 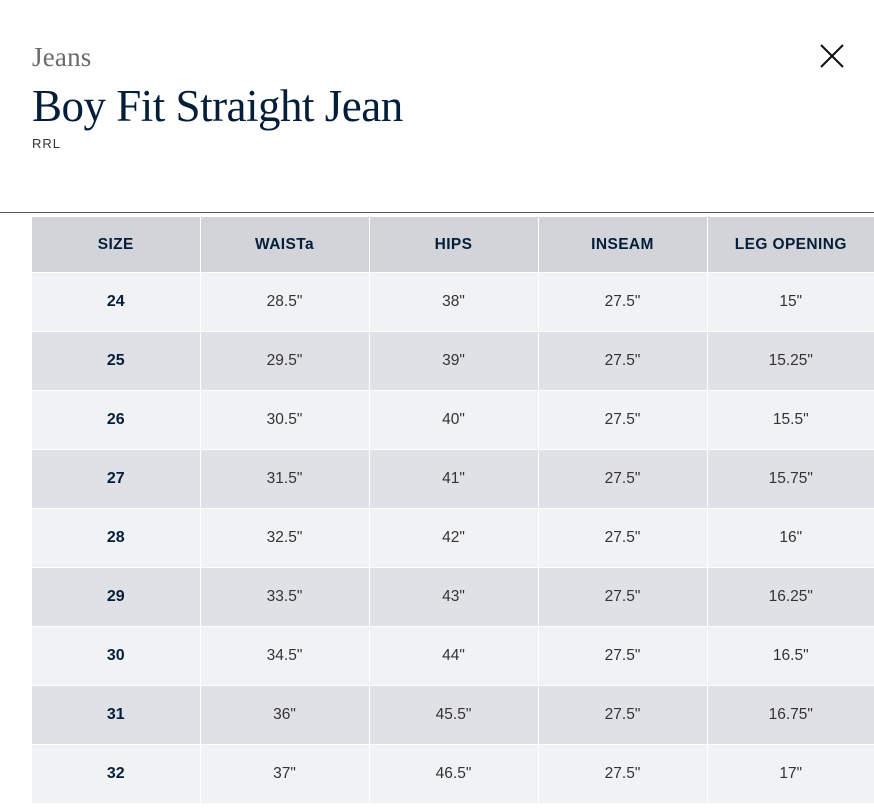 I want to click on size-cell: 28, so click(x=116, y=538).